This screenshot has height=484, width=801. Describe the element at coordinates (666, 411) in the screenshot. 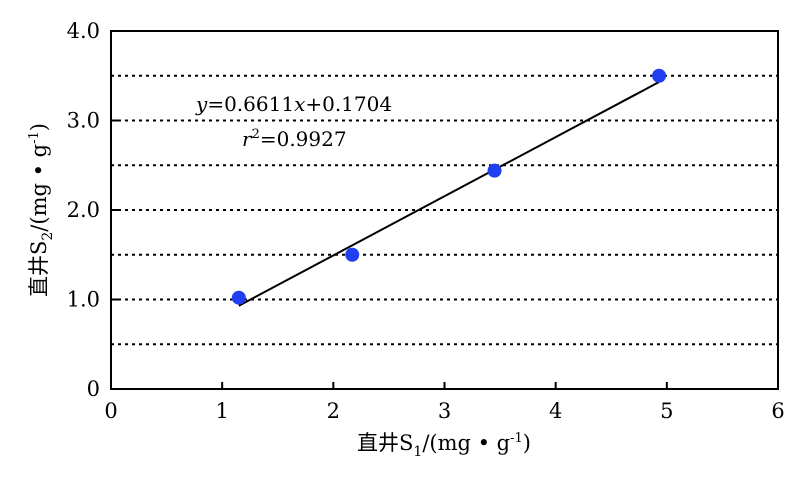

I see `x-tick-label: 5` at that location.